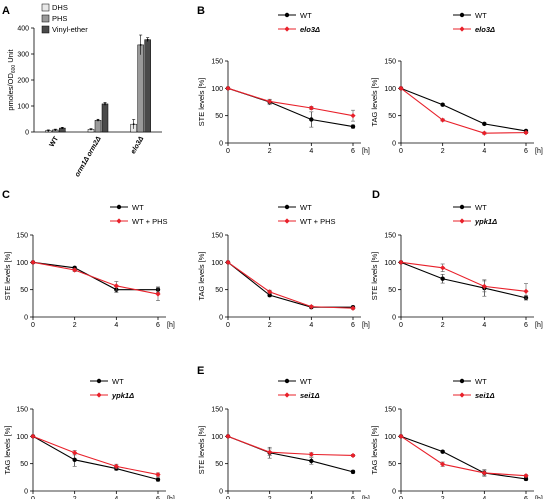  I want to click on panel-letter: A, so click(6, 11).